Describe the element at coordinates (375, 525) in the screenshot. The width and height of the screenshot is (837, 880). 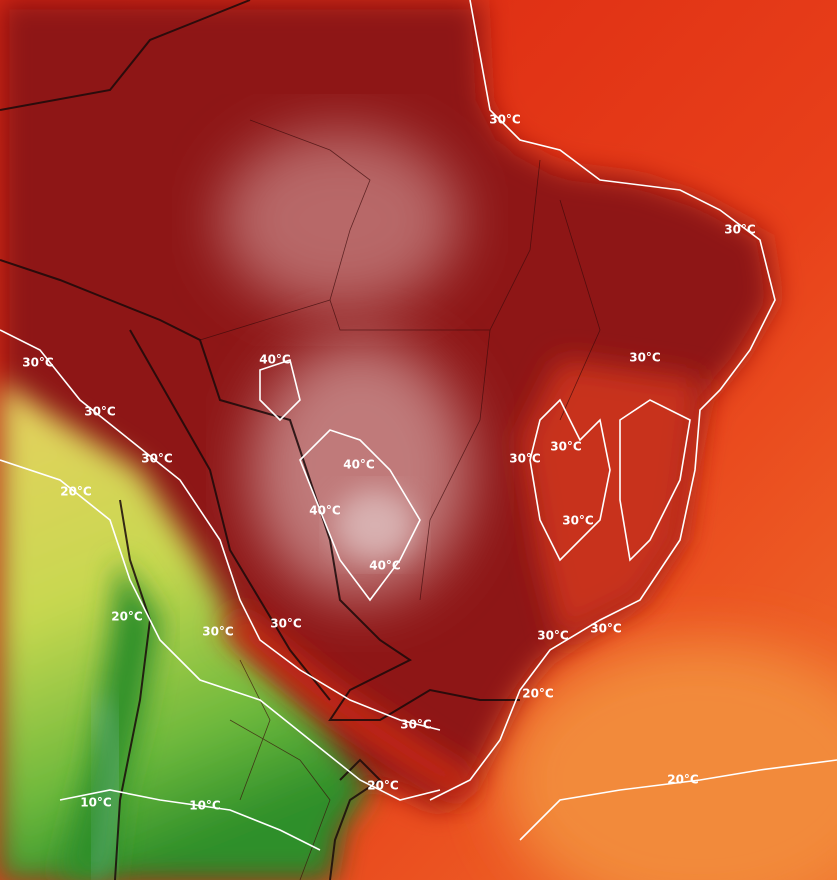
I see `hot-peak` at that location.